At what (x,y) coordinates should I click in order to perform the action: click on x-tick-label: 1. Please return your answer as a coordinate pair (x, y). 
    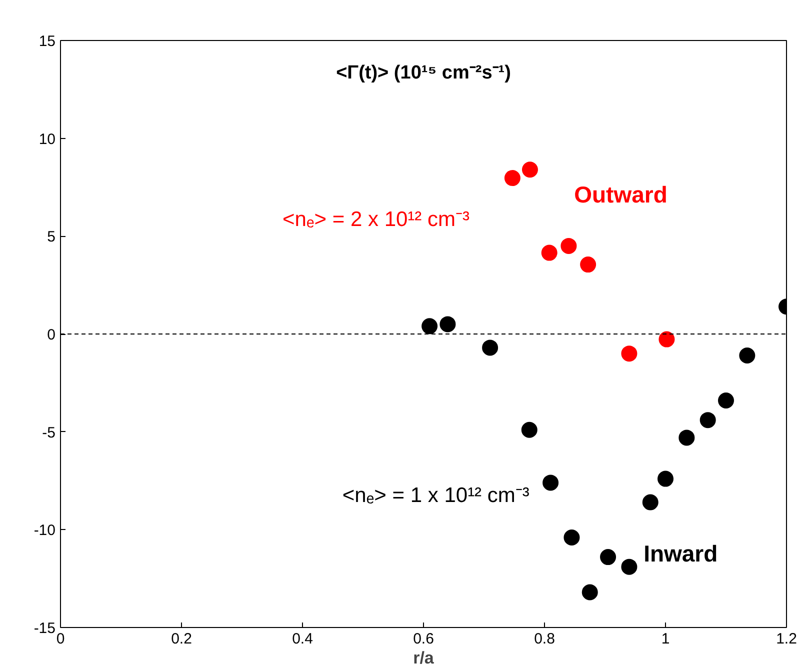
    Looking at the image, I should click on (665, 639).